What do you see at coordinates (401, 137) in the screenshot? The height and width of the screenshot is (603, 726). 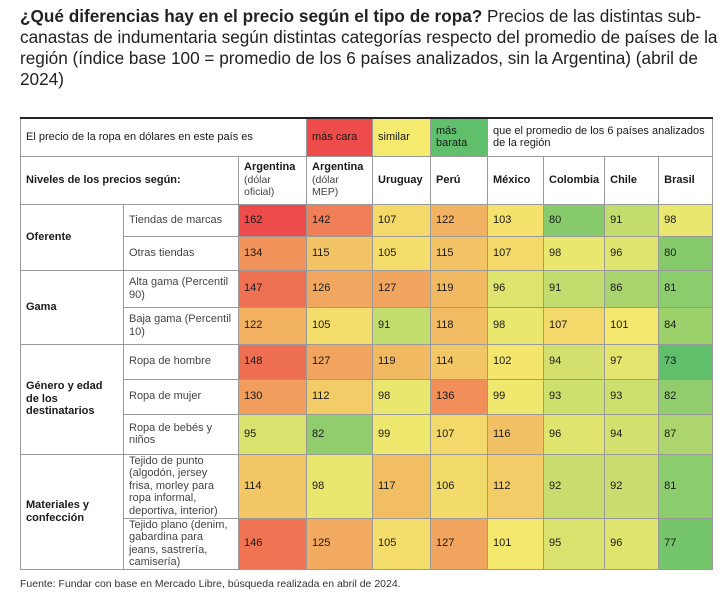 I see `legend-item: similar` at bounding box center [401, 137].